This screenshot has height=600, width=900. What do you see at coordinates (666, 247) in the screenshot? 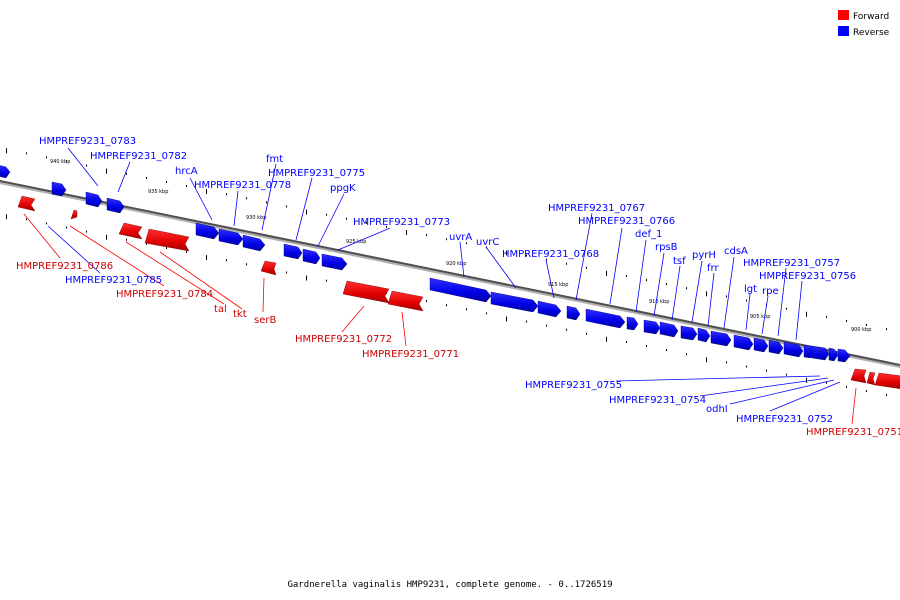
I see `label-rpsb: rpsB` at bounding box center [666, 247].